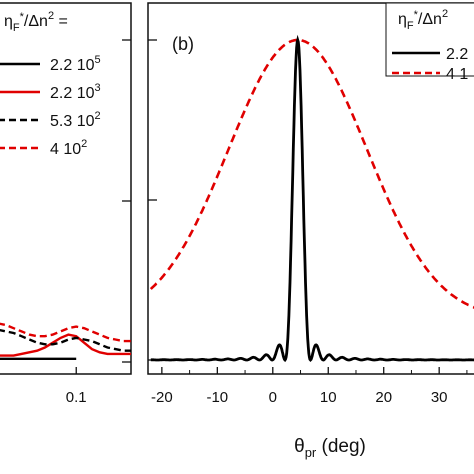 Image resolution: width=474 pixels, height=474 pixels. Describe the element at coordinates (457, 54) in the screenshot. I see `panel-b-legend-label-black: 2.2` at that location.